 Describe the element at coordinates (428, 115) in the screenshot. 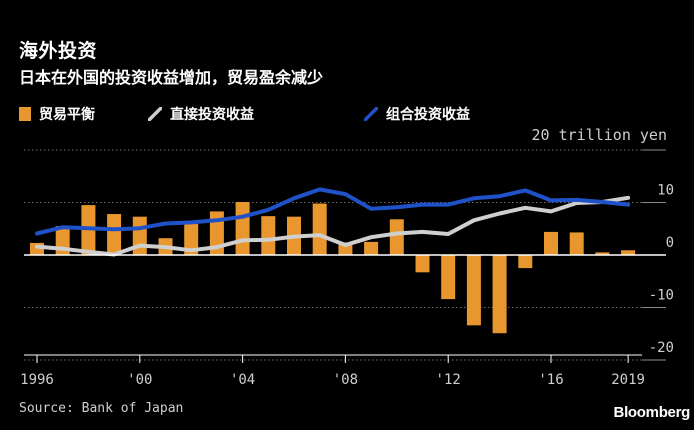

I see `legend-label: 组合投资收益` at that location.